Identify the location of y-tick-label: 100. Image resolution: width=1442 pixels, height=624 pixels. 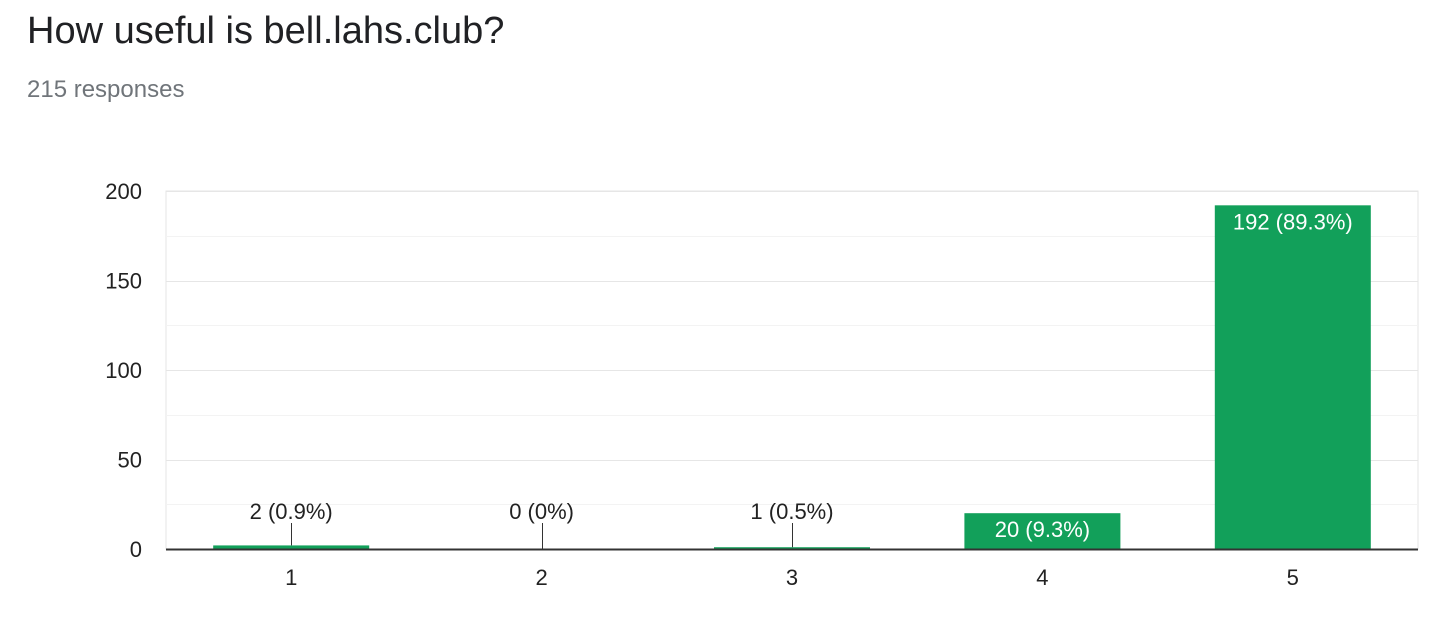
(123, 370).